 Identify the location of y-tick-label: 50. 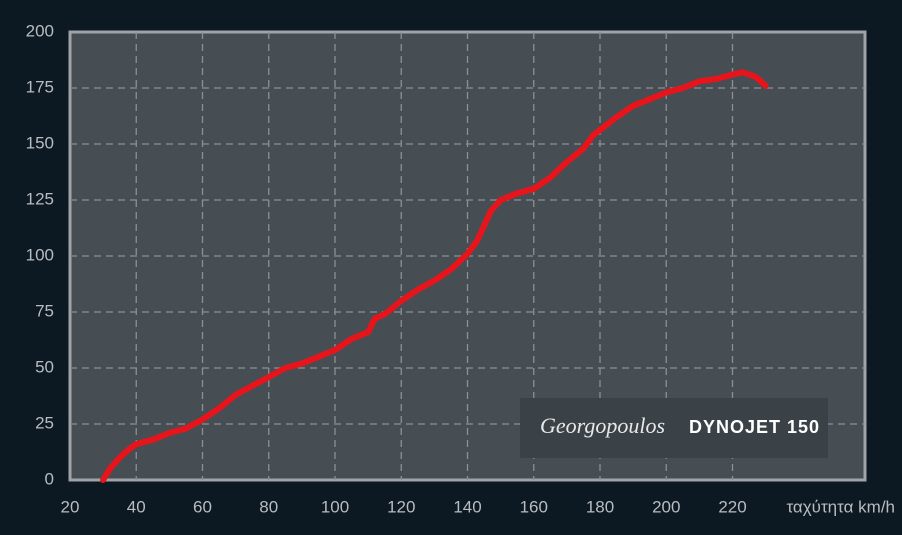
(44, 366).